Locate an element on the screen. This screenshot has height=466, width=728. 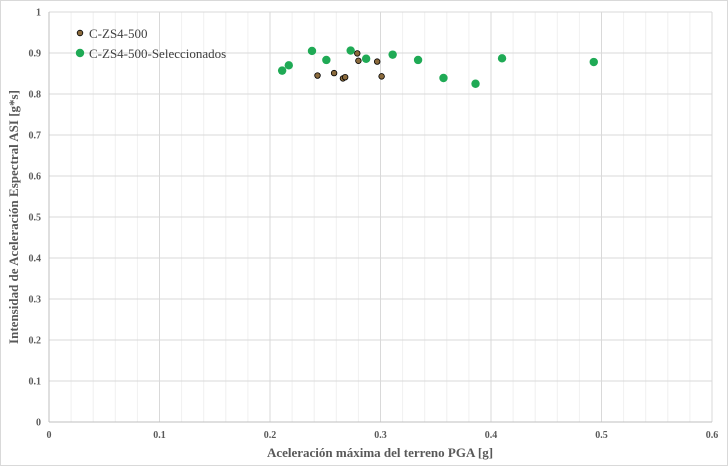
y-tick-label: 0.6 is located at coordinates (35, 177).